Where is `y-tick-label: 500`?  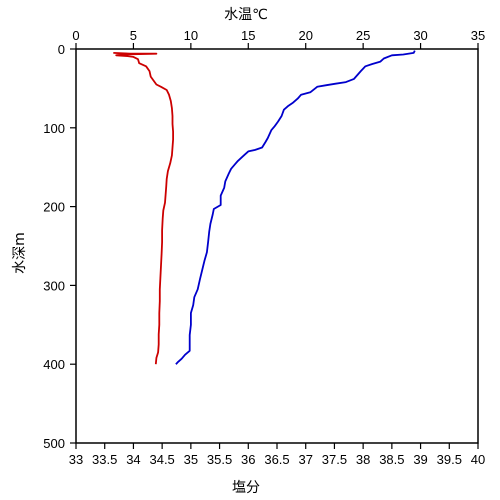
y-tick-label: 500 is located at coordinates (54, 443).